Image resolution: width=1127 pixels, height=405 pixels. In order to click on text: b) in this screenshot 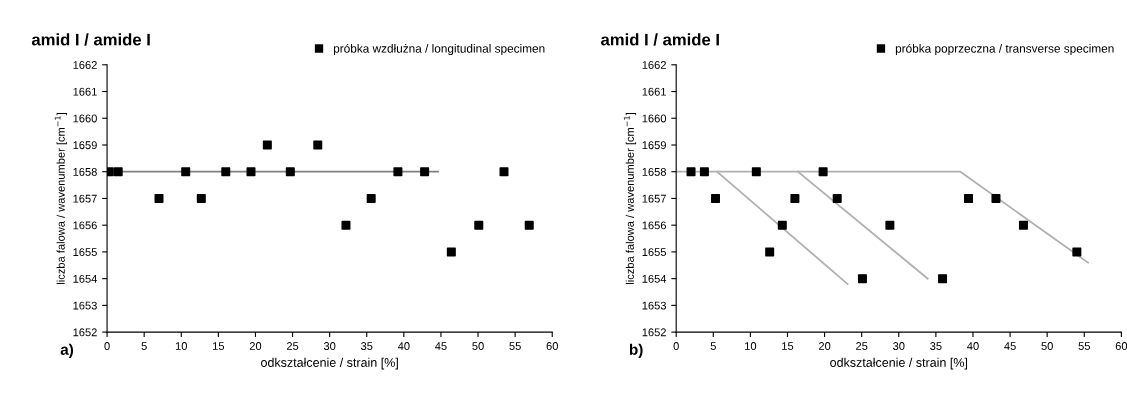, I will do `click(636, 350)`.